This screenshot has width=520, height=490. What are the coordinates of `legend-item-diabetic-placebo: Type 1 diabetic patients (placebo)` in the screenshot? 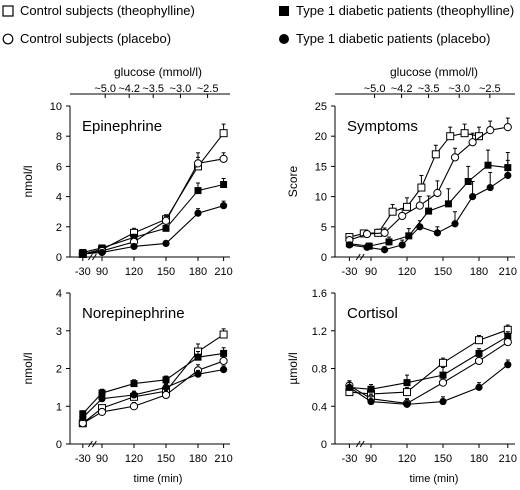 It's located at (384, 38).